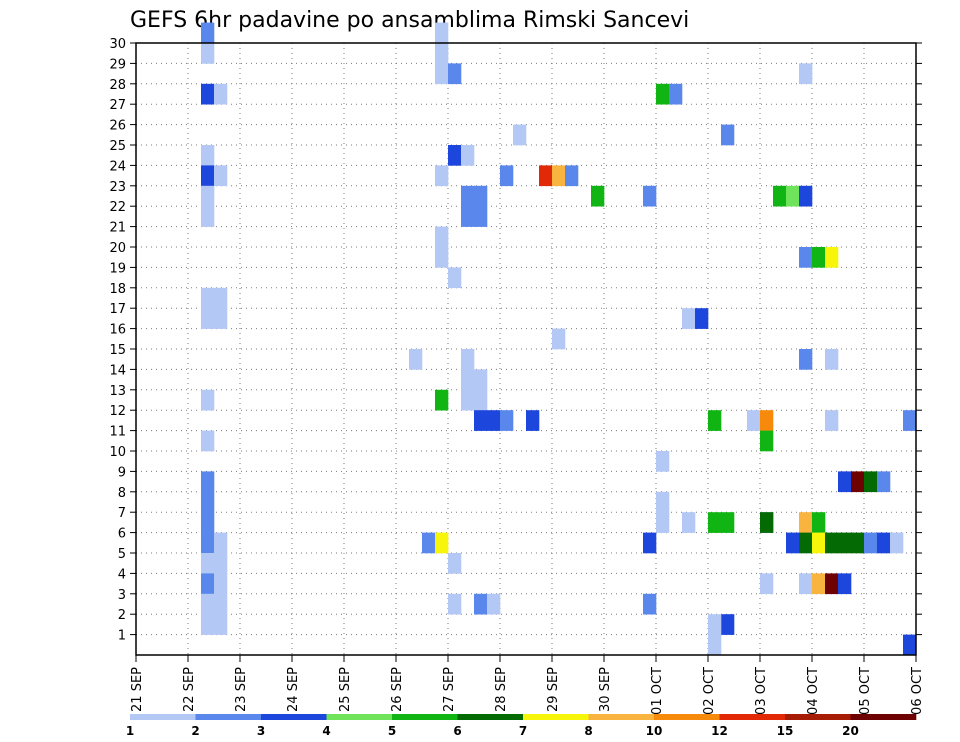 The width and height of the screenshot is (960, 742). Describe the element at coordinates (122, 554) in the screenshot. I see `y-tick-label: 5` at that location.